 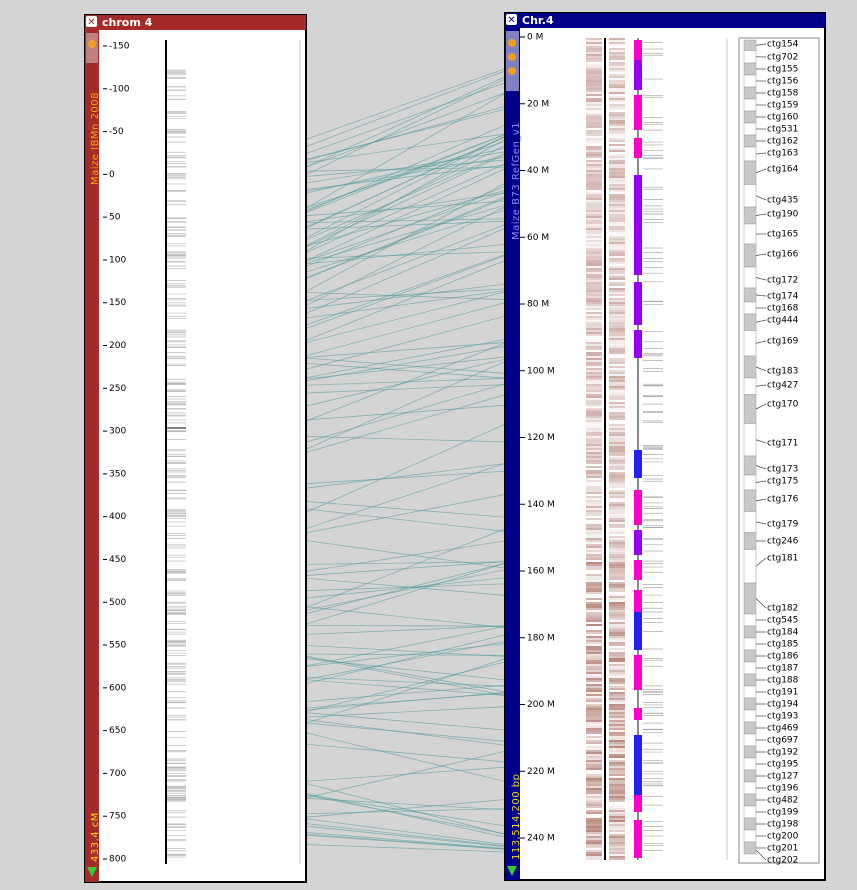 What do you see at coordinates (541, 505) in the screenshot?
I see `tick-label: 140 M` at bounding box center [541, 505].